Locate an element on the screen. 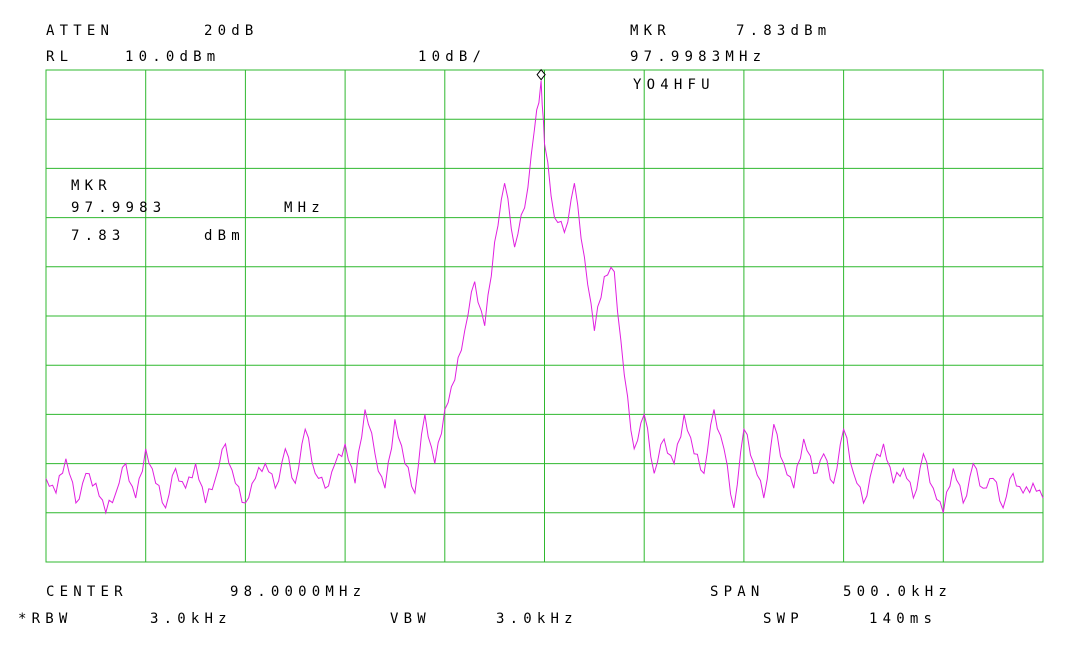  rbw-value: 3.0kHz is located at coordinates (191, 619).